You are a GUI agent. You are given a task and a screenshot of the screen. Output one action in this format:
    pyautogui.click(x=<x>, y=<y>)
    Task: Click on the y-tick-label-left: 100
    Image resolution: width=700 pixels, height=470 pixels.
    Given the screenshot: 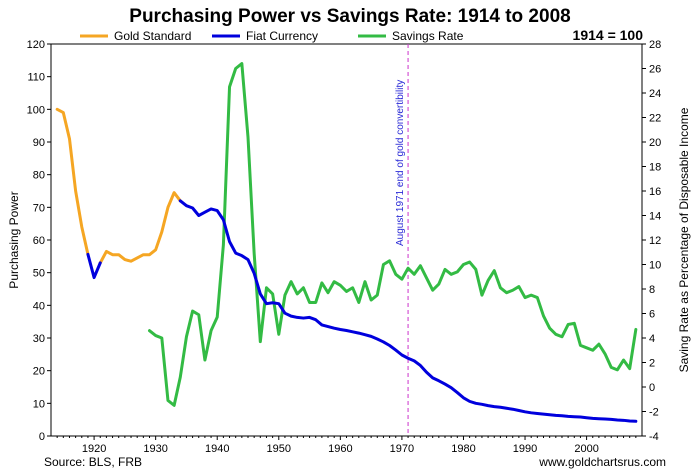 What is the action you would take?
    pyautogui.click(x=36, y=110)
    